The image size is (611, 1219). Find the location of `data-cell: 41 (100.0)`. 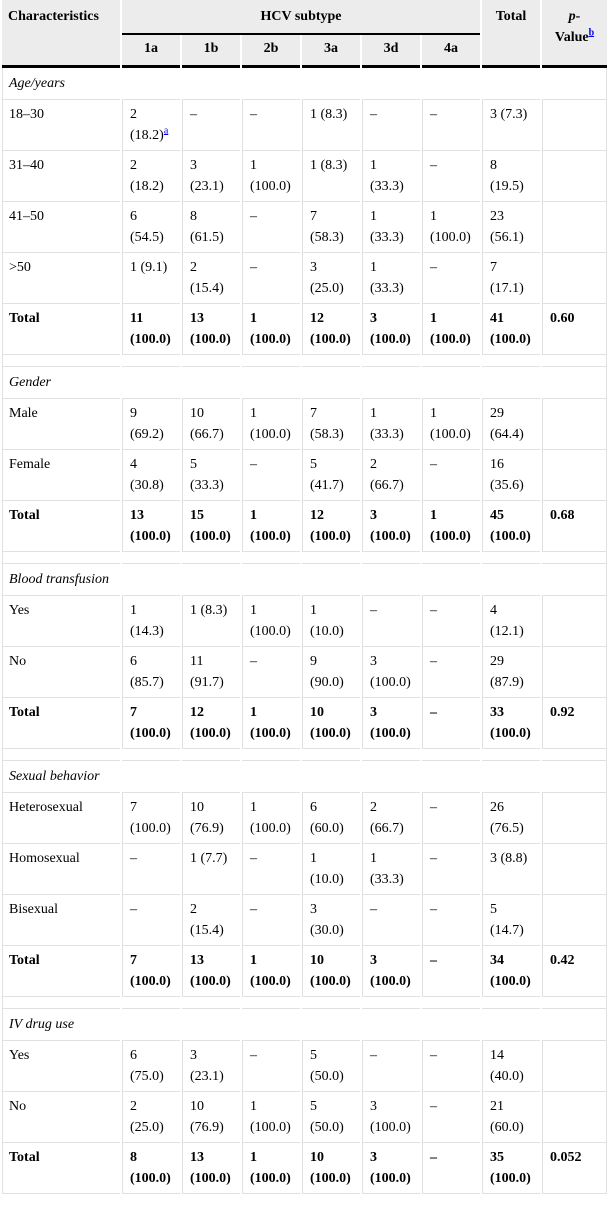

data-cell: 41 (100.0) is located at coordinates (511, 329).